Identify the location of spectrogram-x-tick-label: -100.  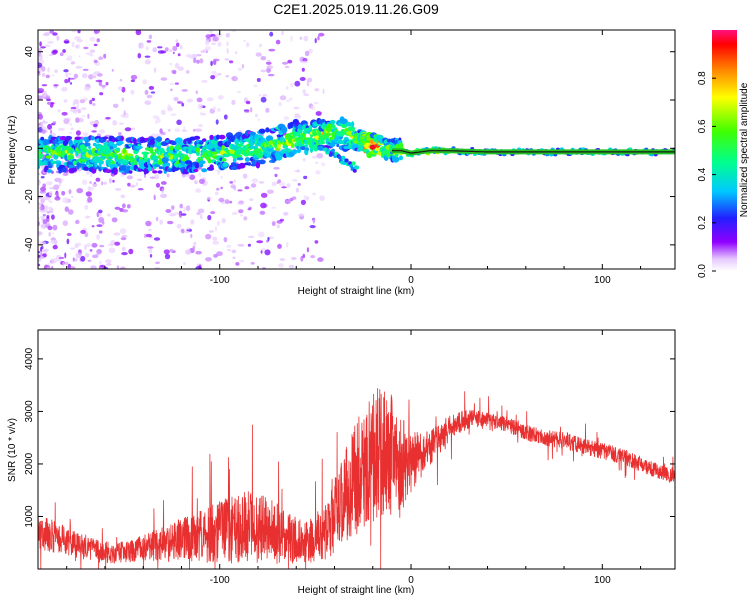
(220, 280).